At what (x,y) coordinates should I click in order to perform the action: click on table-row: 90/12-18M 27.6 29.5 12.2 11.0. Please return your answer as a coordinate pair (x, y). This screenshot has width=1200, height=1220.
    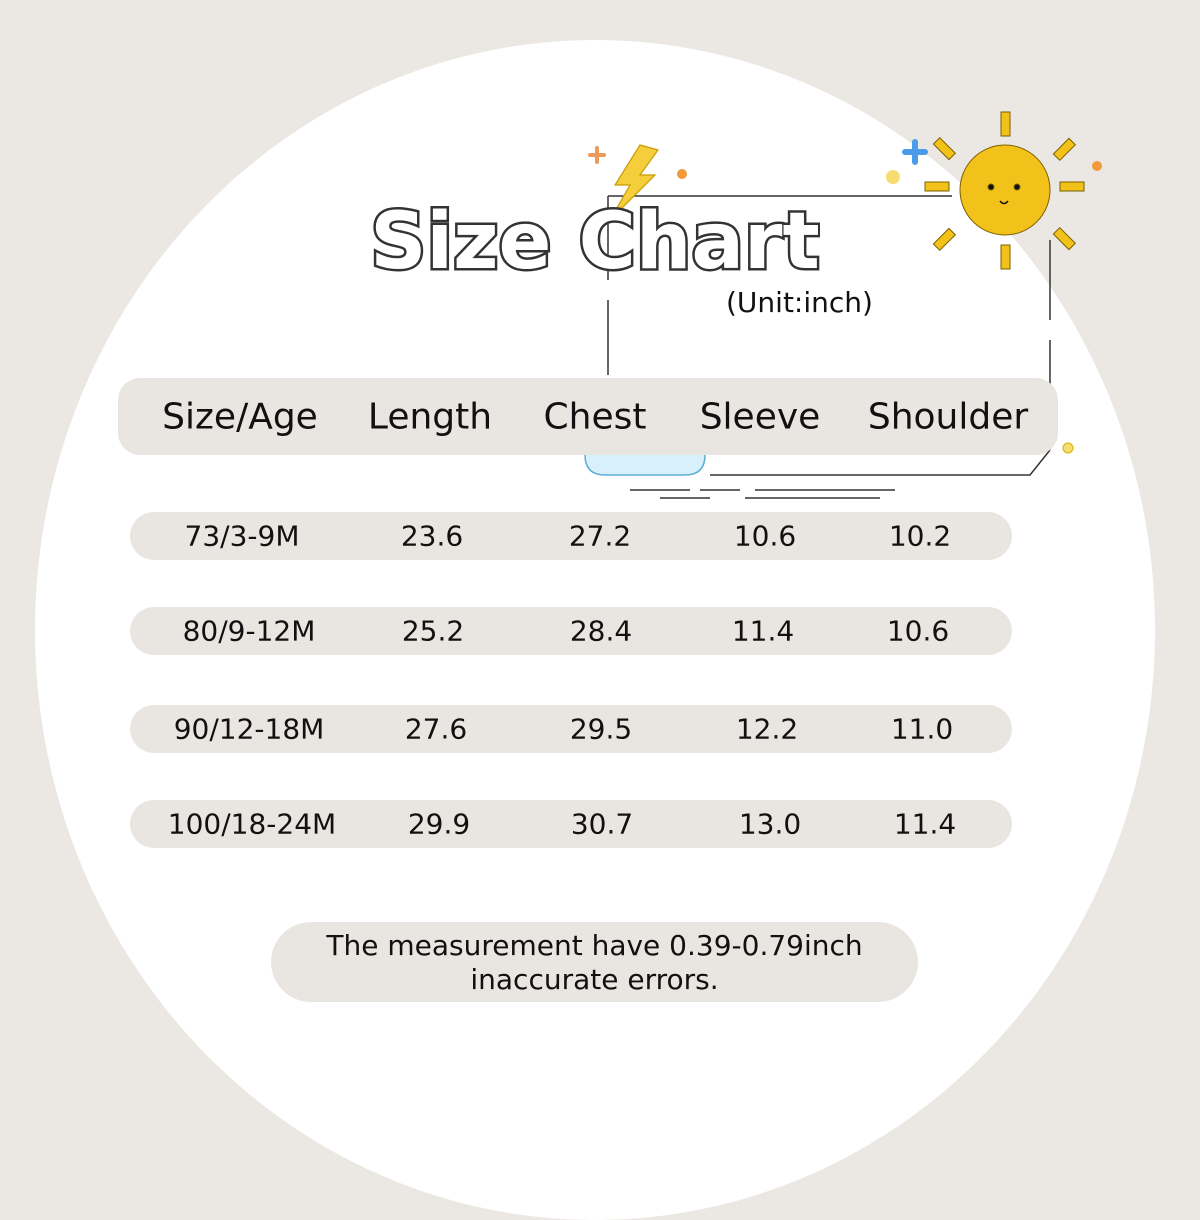
    Looking at the image, I should click on (571, 729).